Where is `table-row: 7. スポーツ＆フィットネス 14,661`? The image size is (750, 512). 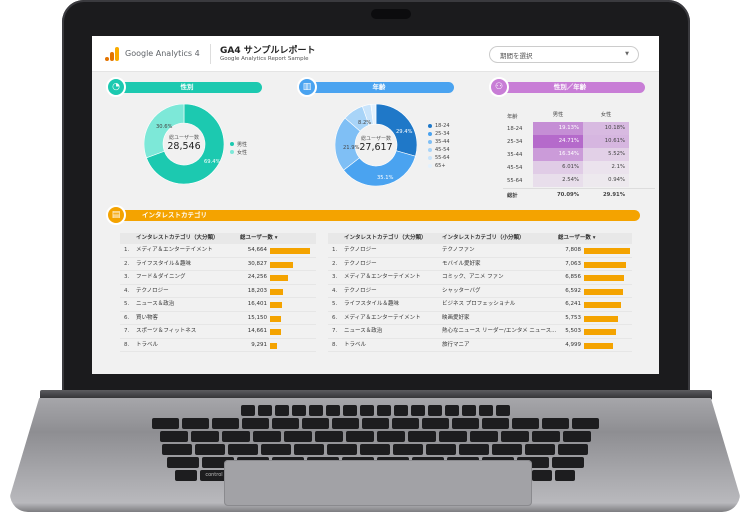
table-row: 7. スポーツ＆フィットネス 14,661 is located at coordinates (218, 332).